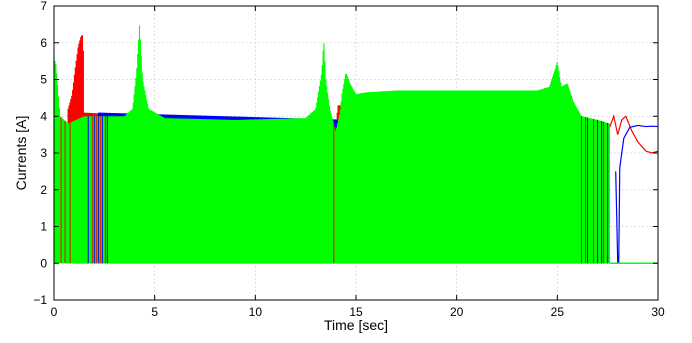 This screenshot has width=692, height=343. What do you see at coordinates (21, 153) in the screenshot?
I see `y-axis-label: Currents [A]` at bounding box center [21, 153].